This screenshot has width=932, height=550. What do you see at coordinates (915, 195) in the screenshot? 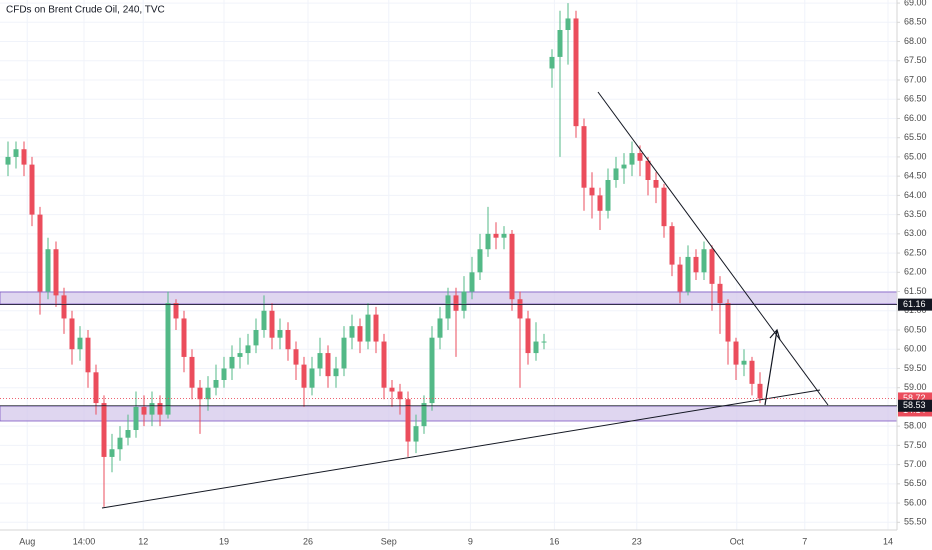
I see `y-tick-label: 64.00` at bounding box center [915, 195].